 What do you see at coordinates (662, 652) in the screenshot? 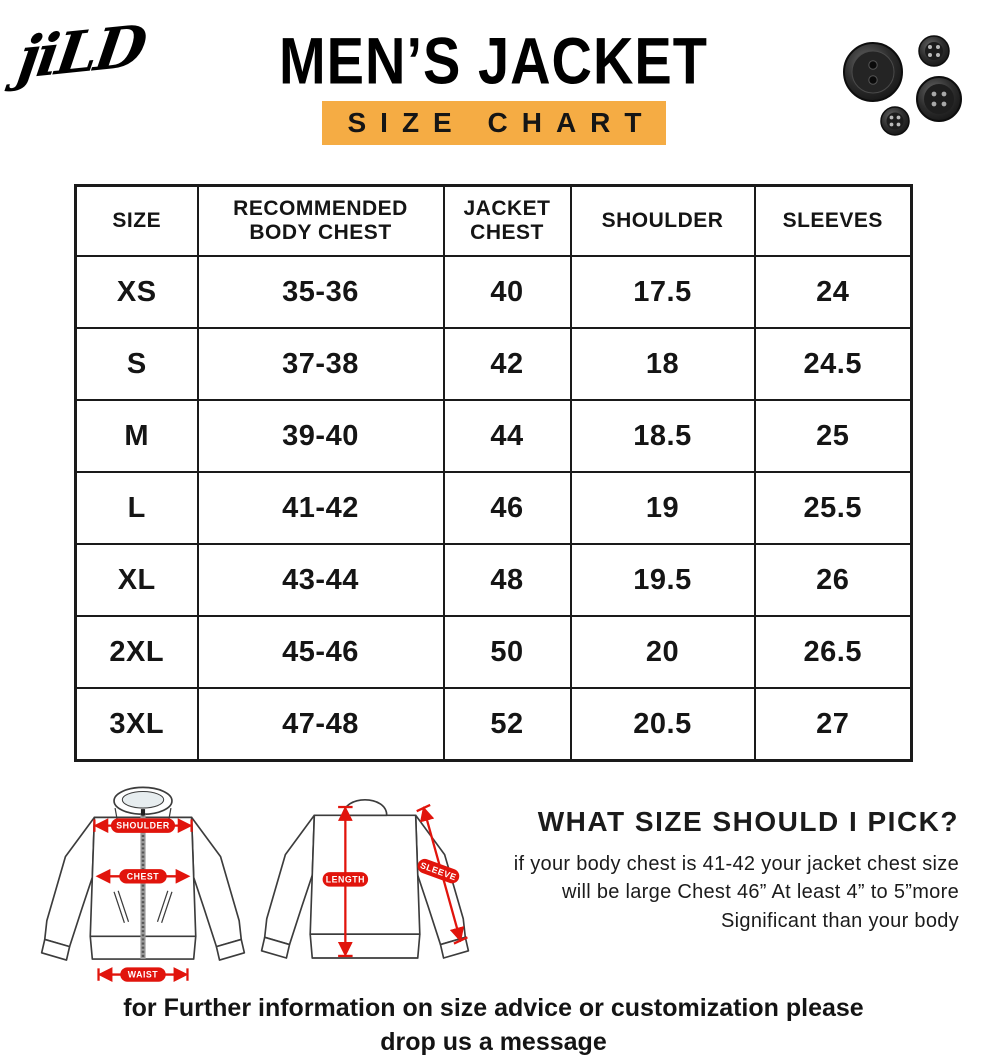
I see `cell-shoulder: 20` at bounding box center [662, 652].